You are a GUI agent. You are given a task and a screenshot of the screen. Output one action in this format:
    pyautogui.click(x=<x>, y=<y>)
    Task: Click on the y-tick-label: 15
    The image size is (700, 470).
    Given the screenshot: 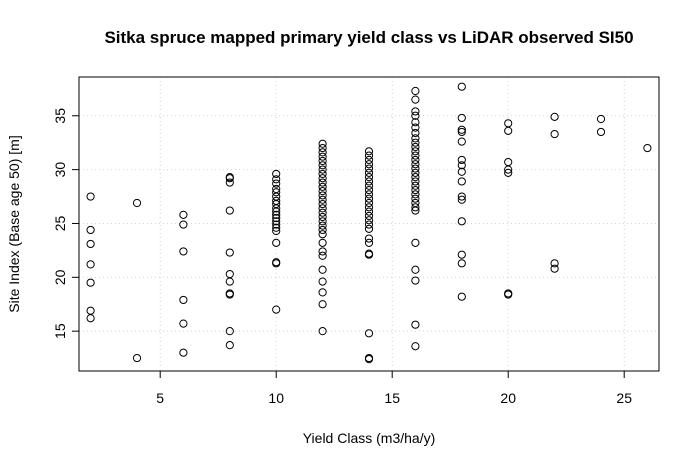 What is the action you would take?
    pyautogui.click(x=60, y=331)
    